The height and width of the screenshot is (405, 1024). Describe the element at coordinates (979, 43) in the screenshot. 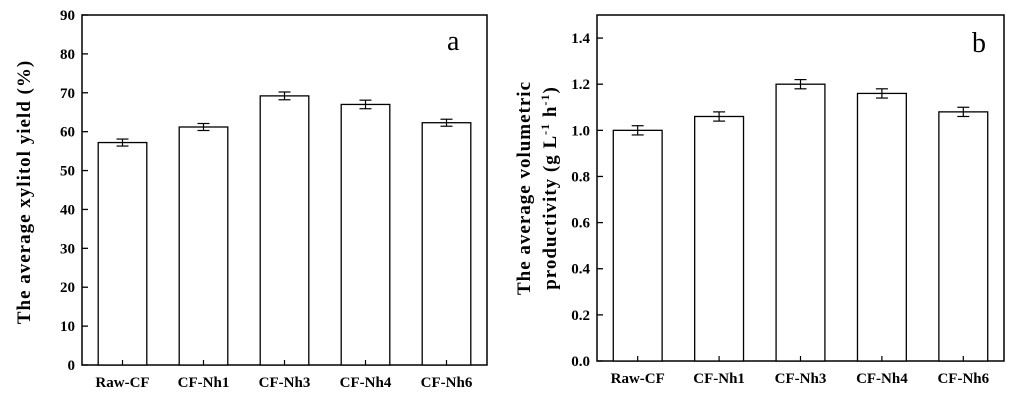

I see `chart-b-panel-letter: b` at that location.